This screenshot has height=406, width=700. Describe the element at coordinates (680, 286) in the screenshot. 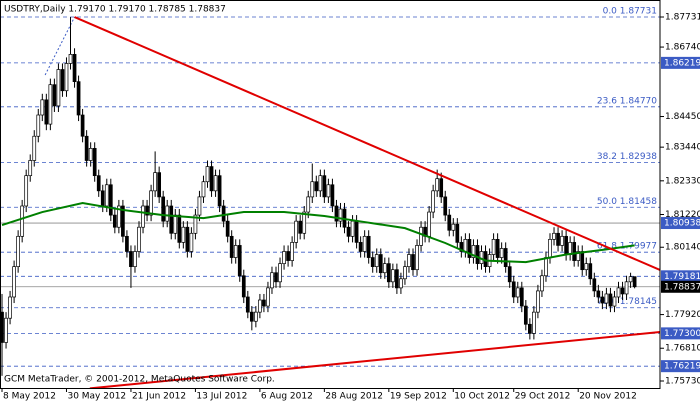

I see `price-label-box` at that location.